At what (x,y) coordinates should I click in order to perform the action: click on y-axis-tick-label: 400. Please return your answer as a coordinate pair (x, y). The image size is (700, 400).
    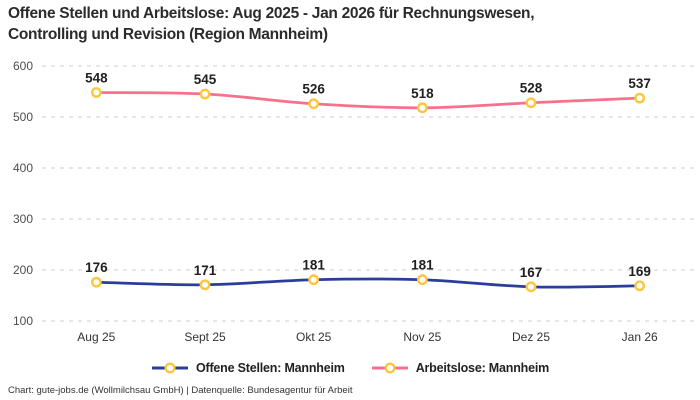
    Looking at the image, I should click on (23, 168).